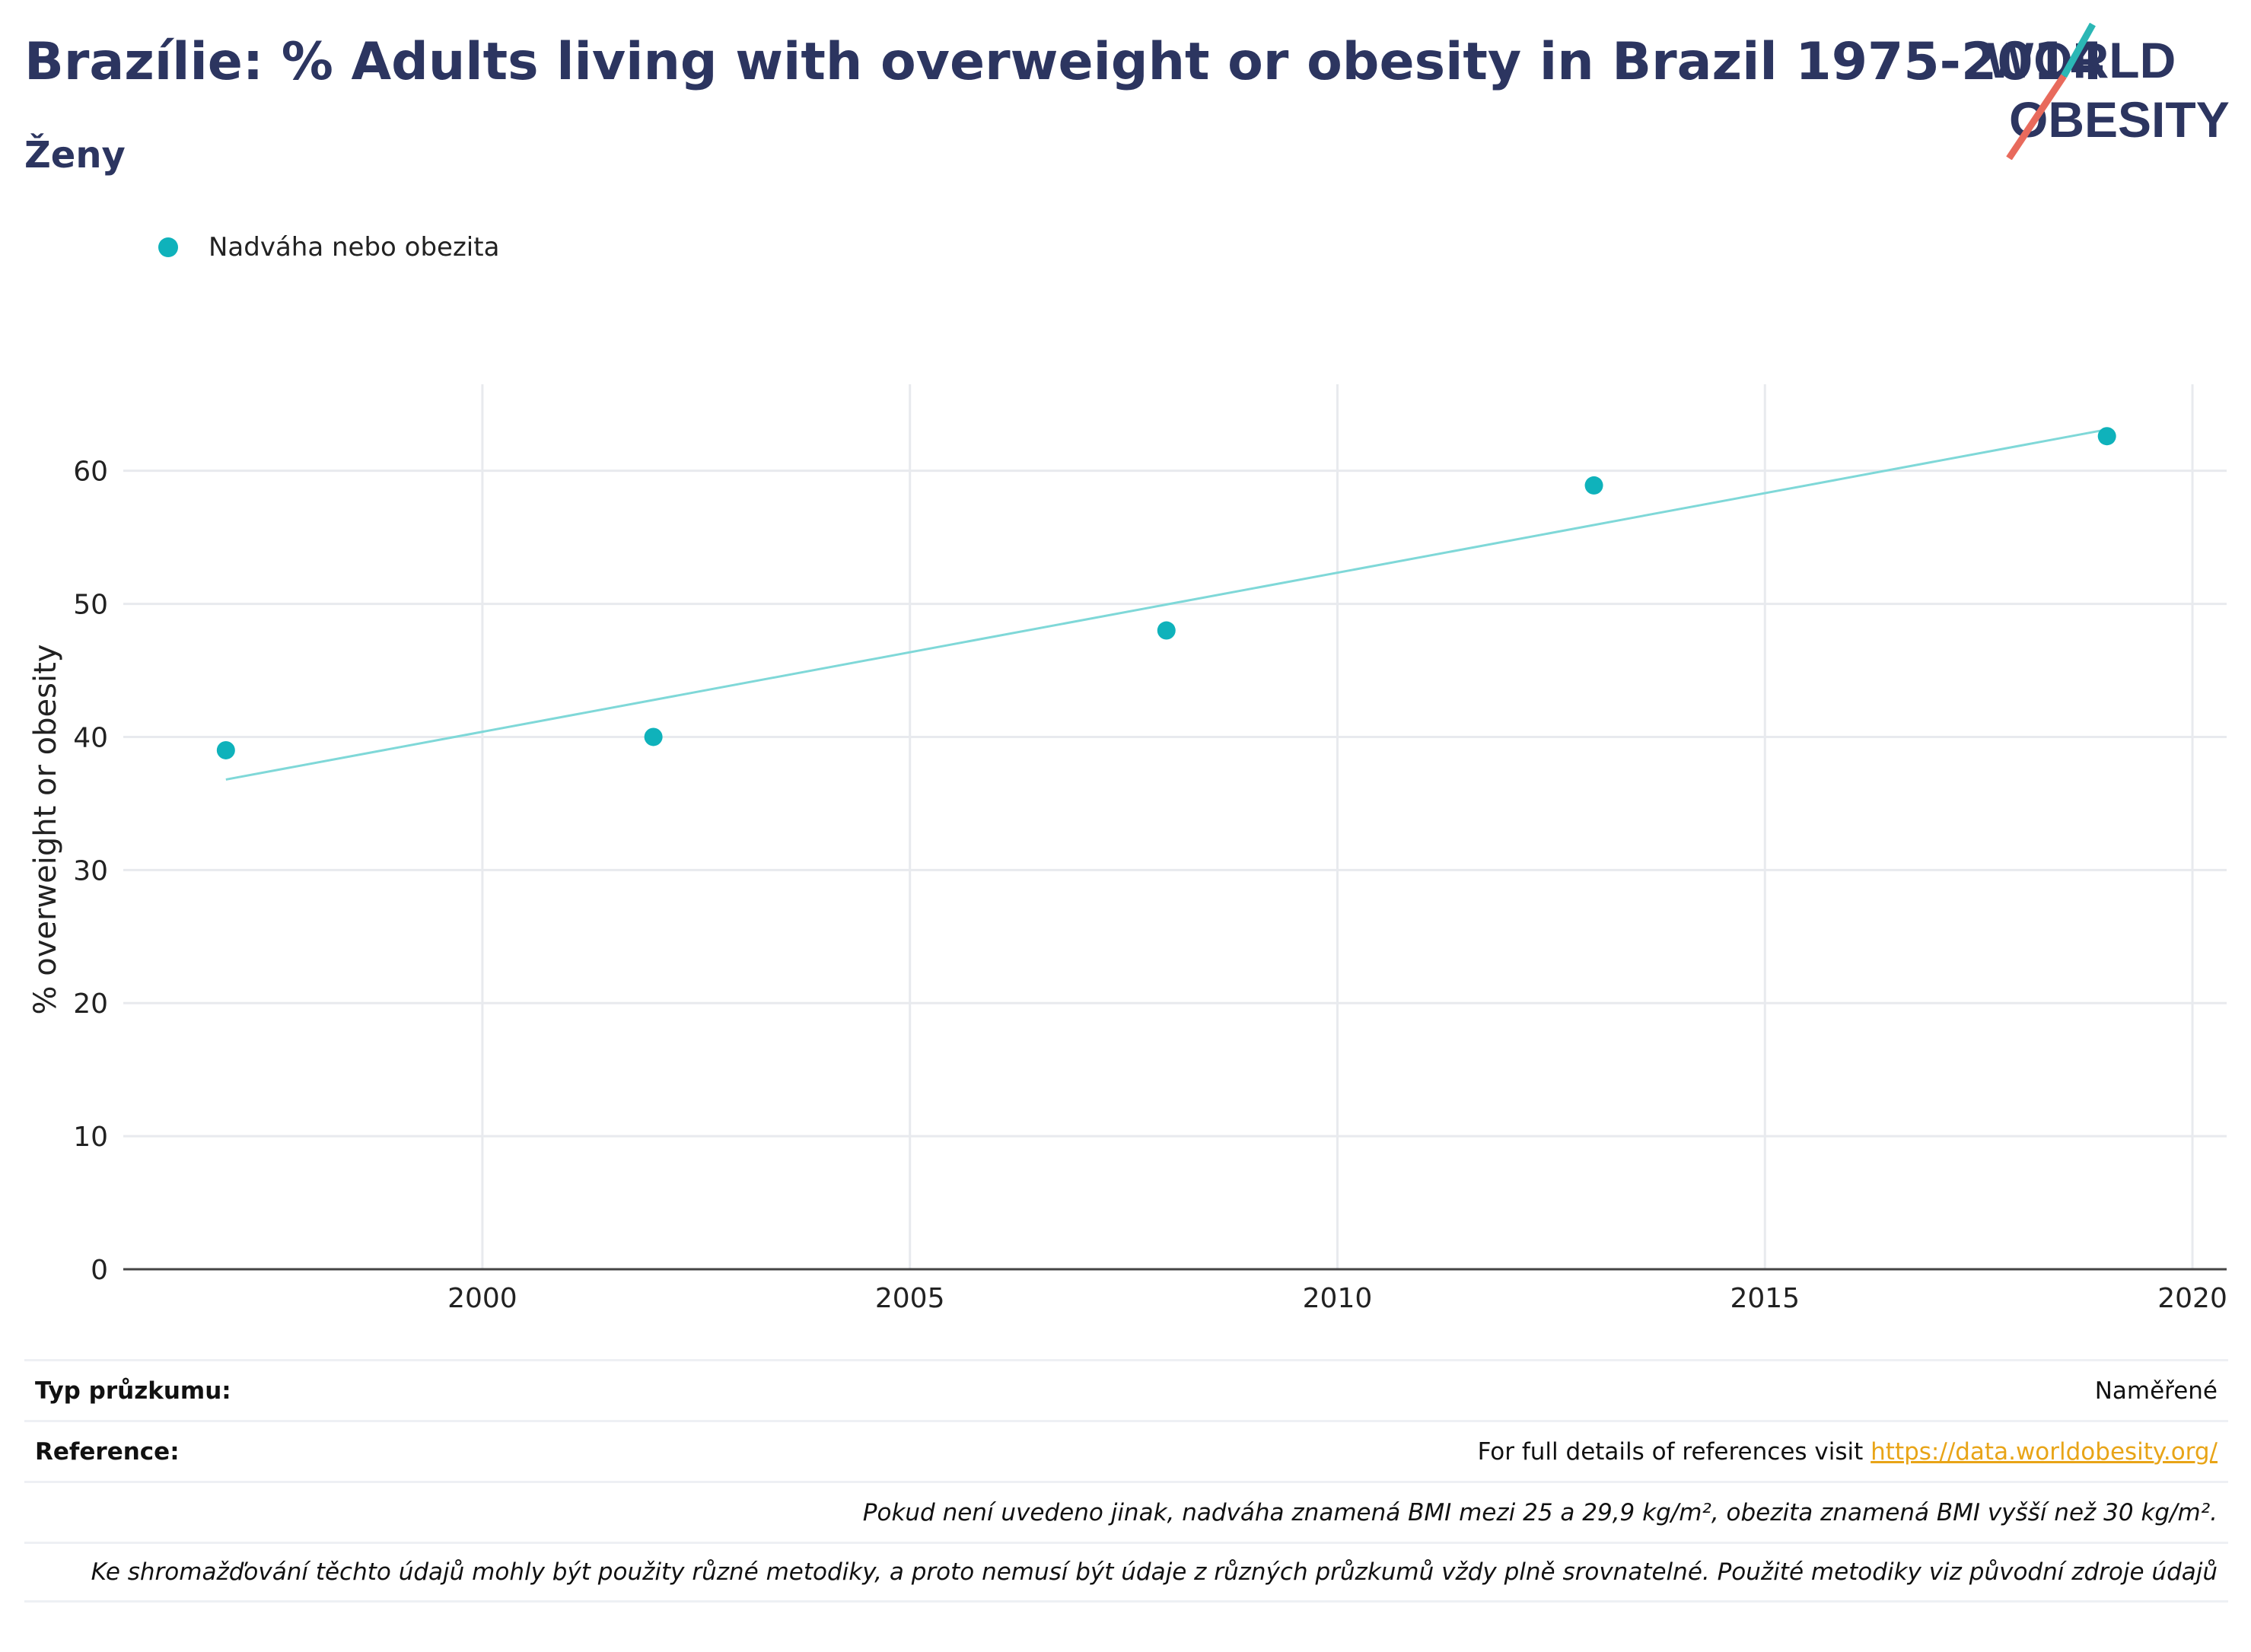  What do you see at coordinates (1765, 1298) in the screenshot?
I see `x-tick-label: 2015` at bounding box center [1765, 1298].